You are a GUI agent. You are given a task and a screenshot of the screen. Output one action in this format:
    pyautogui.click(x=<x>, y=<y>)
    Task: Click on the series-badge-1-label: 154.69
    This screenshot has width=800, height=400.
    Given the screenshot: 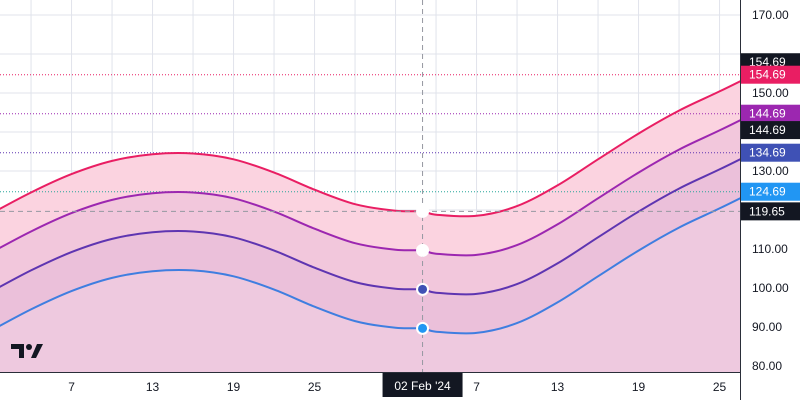 What is the action you would take?
    pyautogui.click(x=767, y=75)
    